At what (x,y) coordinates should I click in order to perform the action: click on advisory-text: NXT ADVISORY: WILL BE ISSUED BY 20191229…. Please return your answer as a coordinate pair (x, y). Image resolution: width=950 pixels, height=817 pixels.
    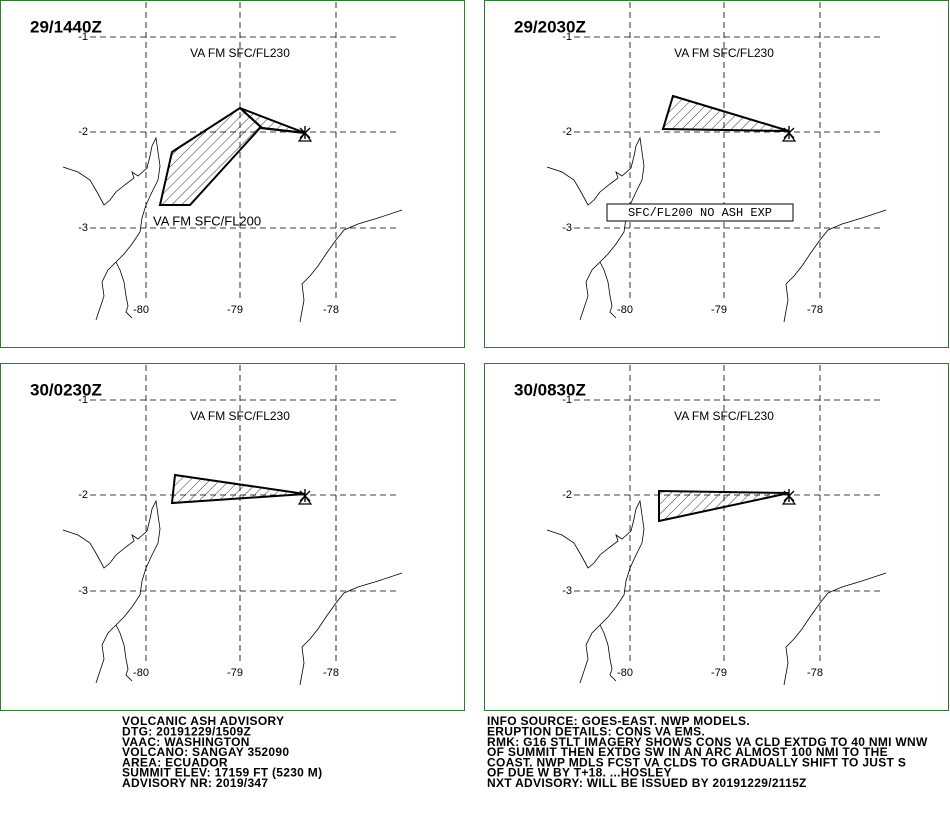
    Looking at the image, I should click on (647, 783).